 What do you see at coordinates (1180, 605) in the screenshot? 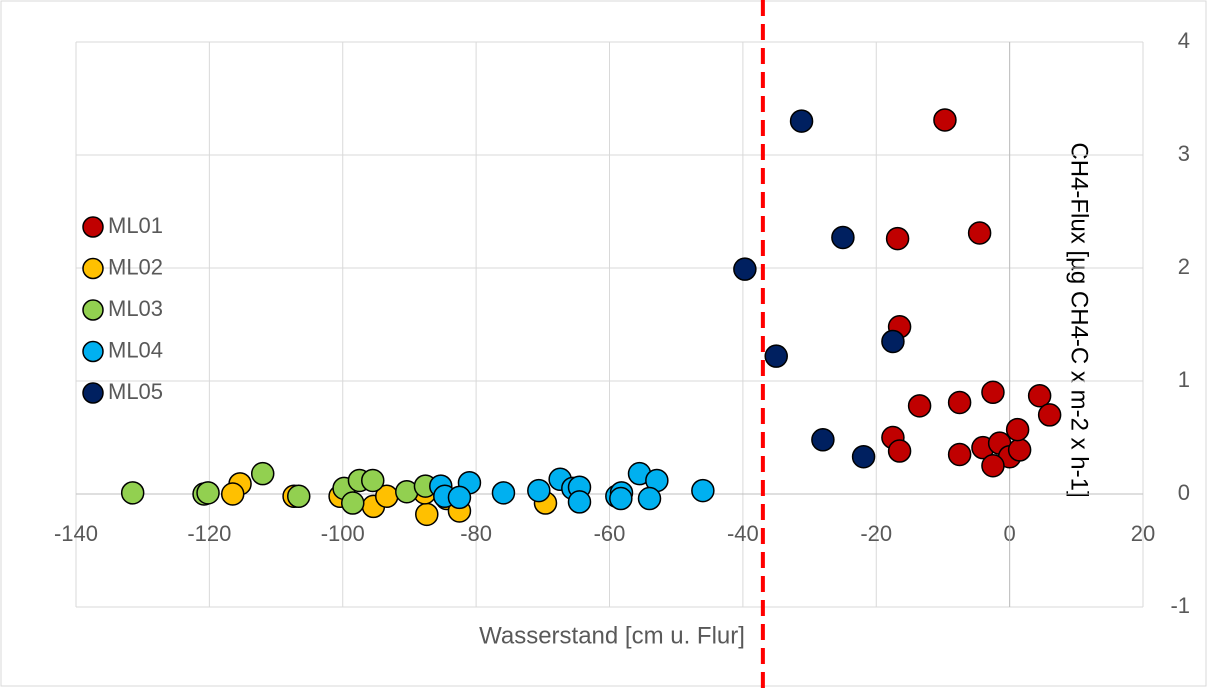
I see `y-tick-label: -1` at bounding box center [1180, 605].